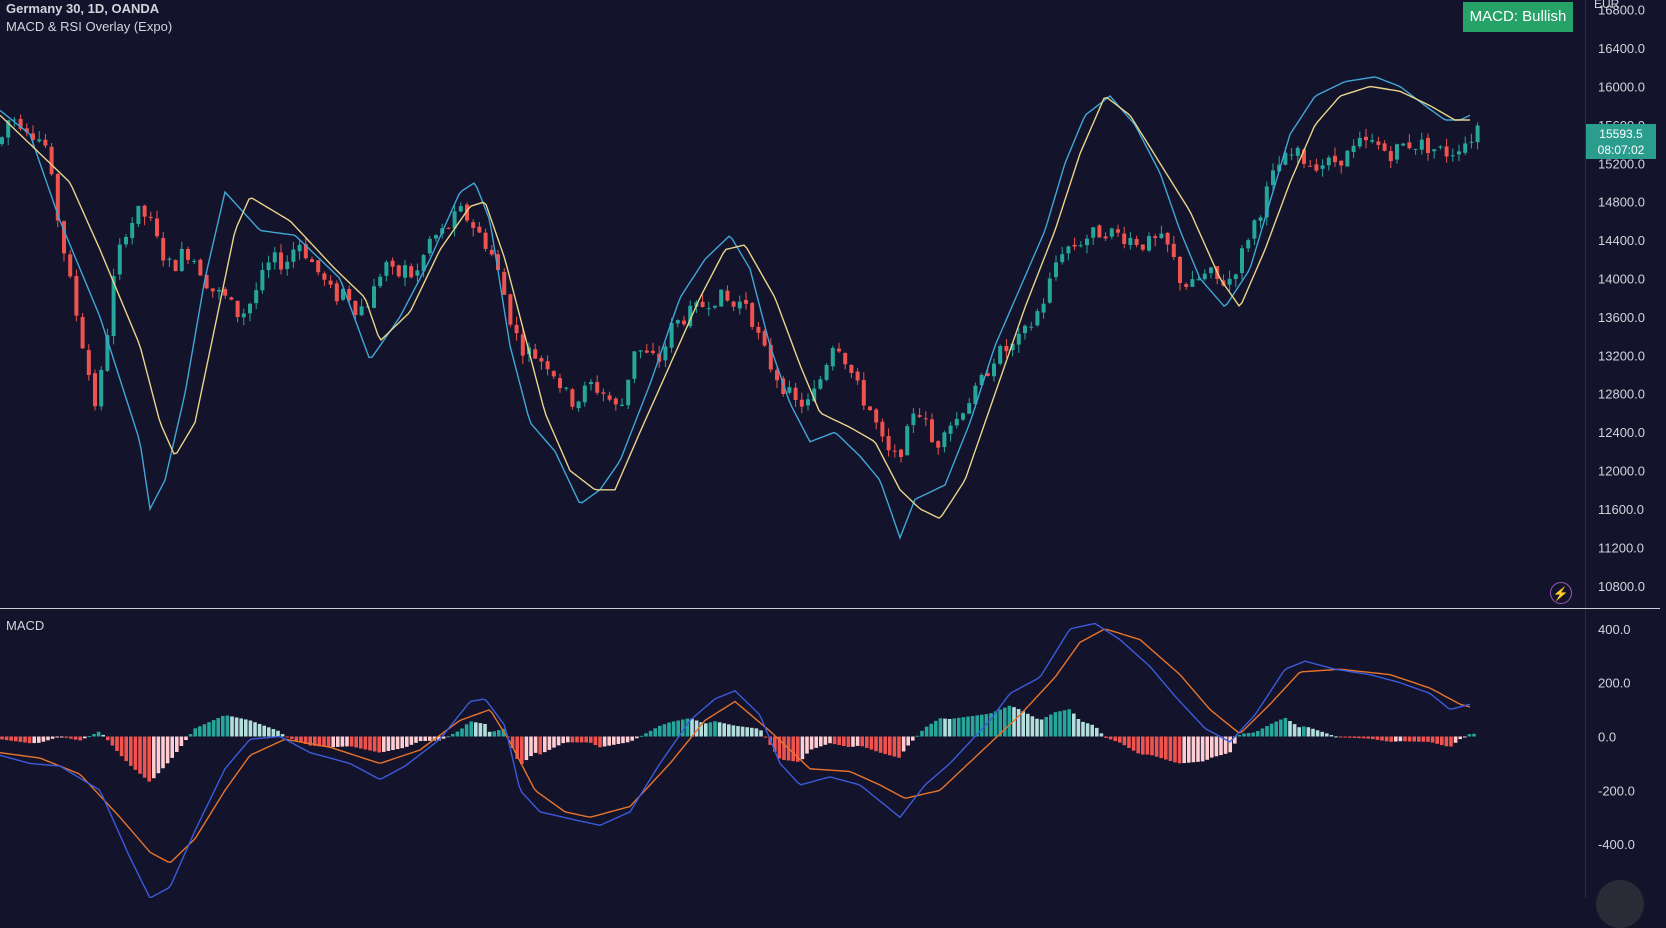  Describe the element at coordinates (1621, 141) in the screenshot. I see `last-price-tag: 15593.5 08:07:02` at that location.